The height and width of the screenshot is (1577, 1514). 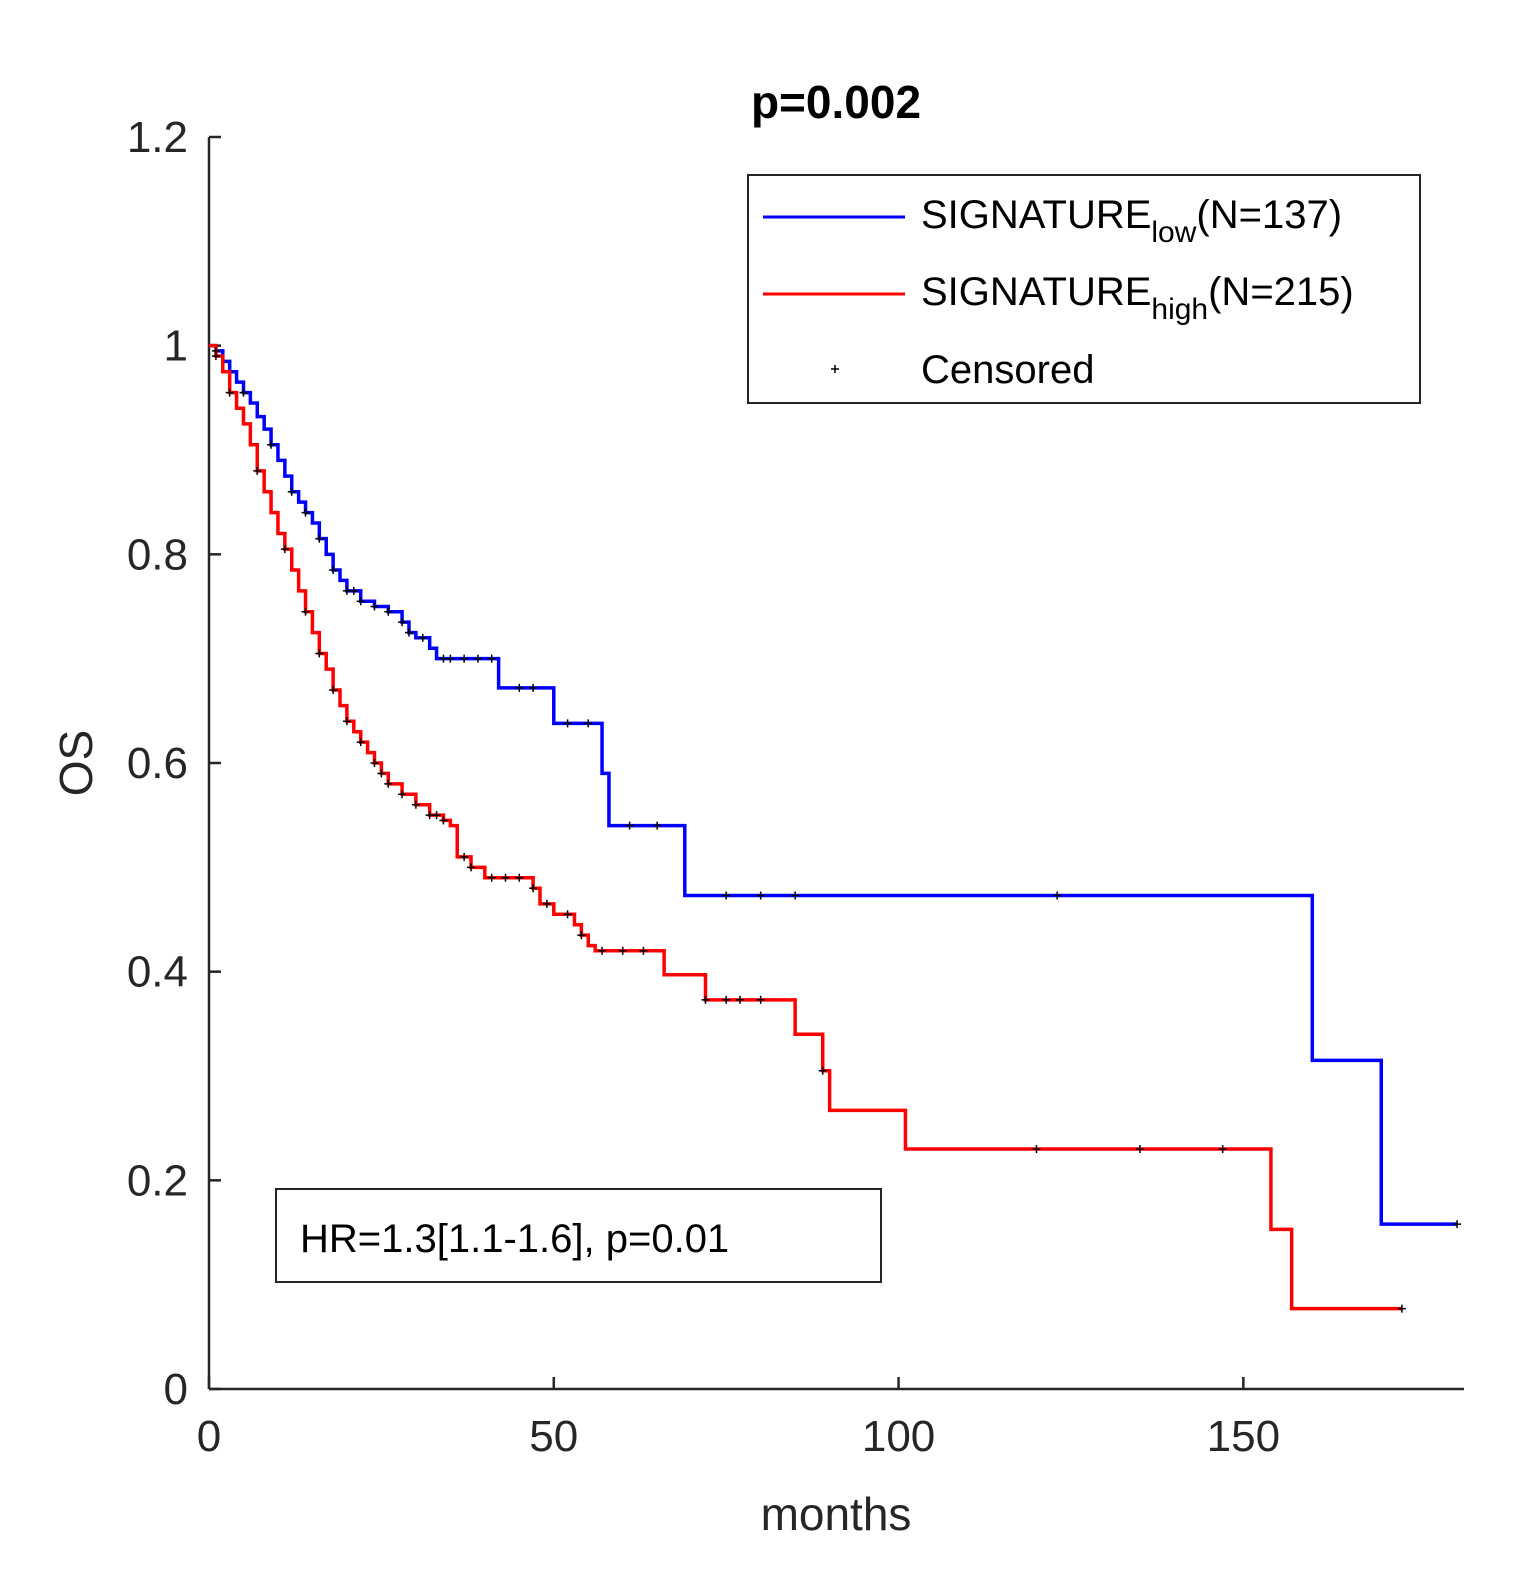 What do you see at coordinates (1243, 1436) in the screenshot?
I see `x-tick-label: 150` at bounding box center [1243, 1436].